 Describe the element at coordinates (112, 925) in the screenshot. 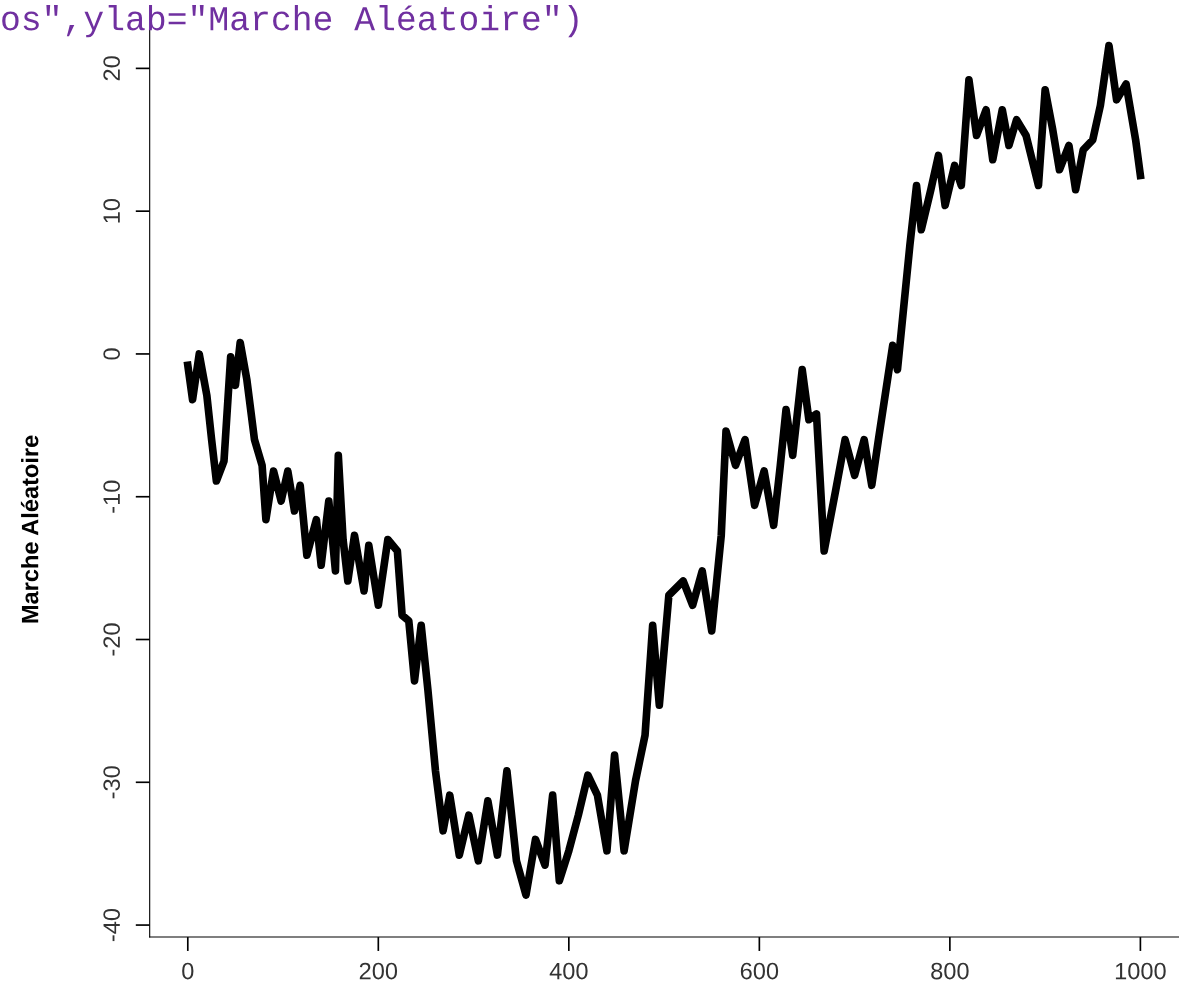

I see `y-tick-label: -40` at that location.